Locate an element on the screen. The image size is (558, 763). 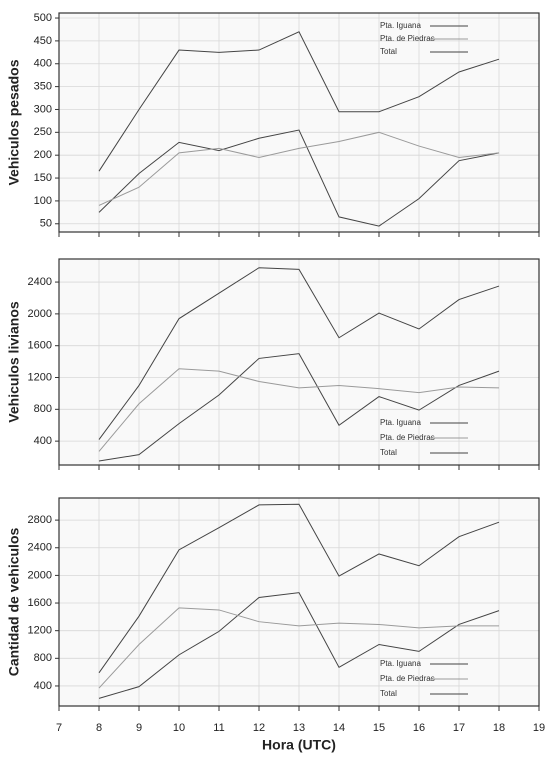
y-tick-label: 2800 is located at coordinates (40, 520).